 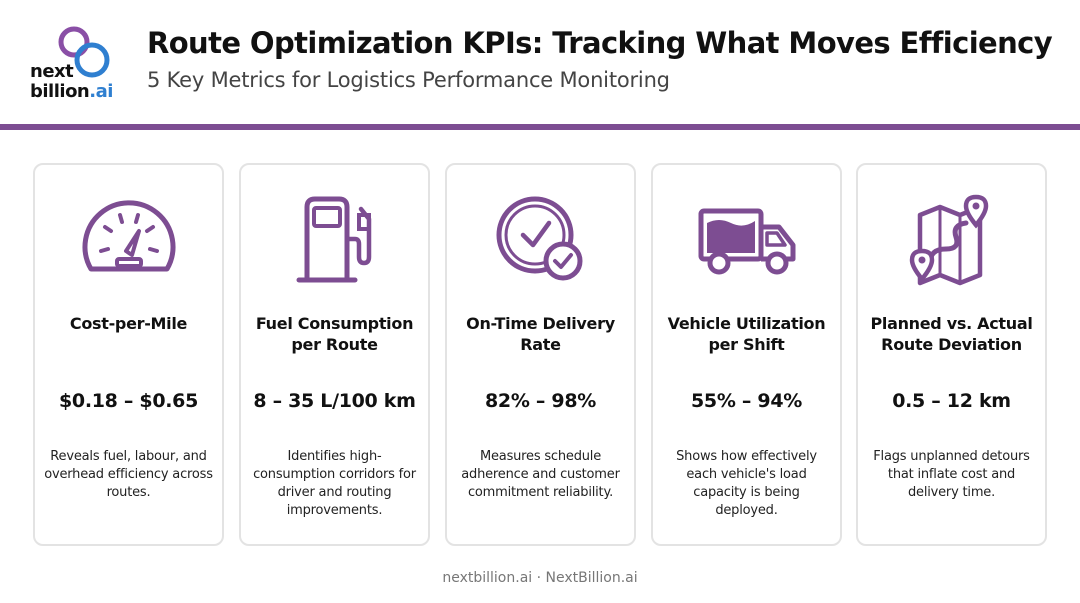 I want to click on kpi-range: 55% – 94%, so click(x=746, y=401).